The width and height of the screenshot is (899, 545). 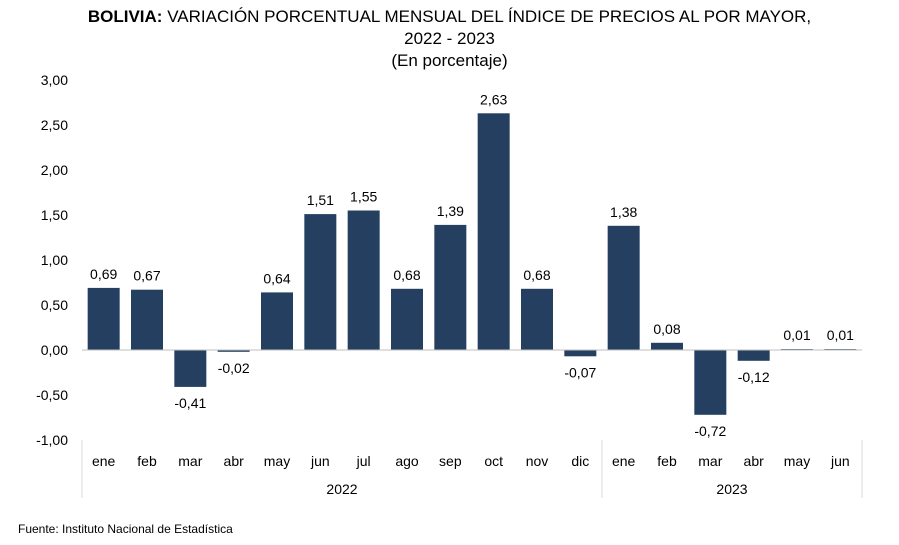 I want to click on x-tick-label: jul, so click(x=363, y=461).